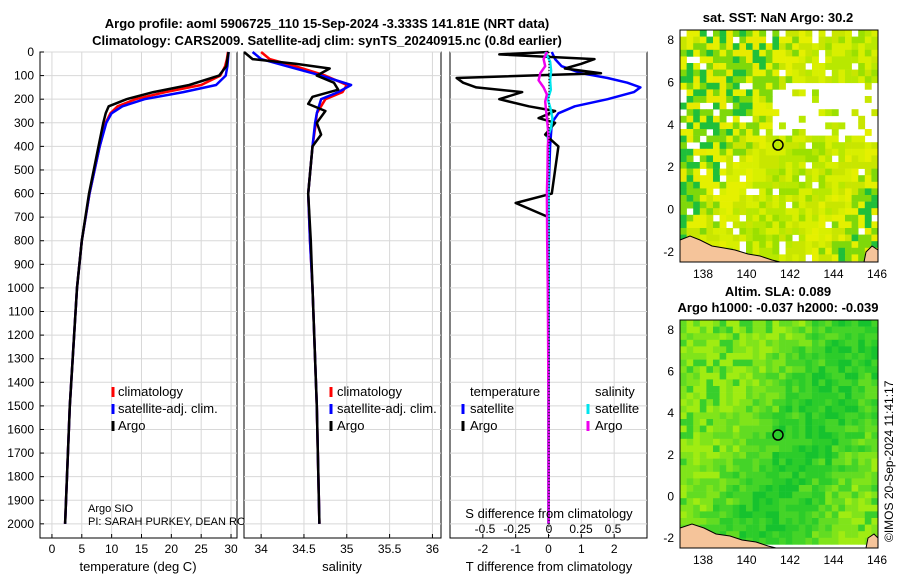 Image resolution: width=900 pixels, height=580 pixels. Describe the element at coordinates (52, 549) in the screenshot. I see `x-tick-label: 0` at that location.